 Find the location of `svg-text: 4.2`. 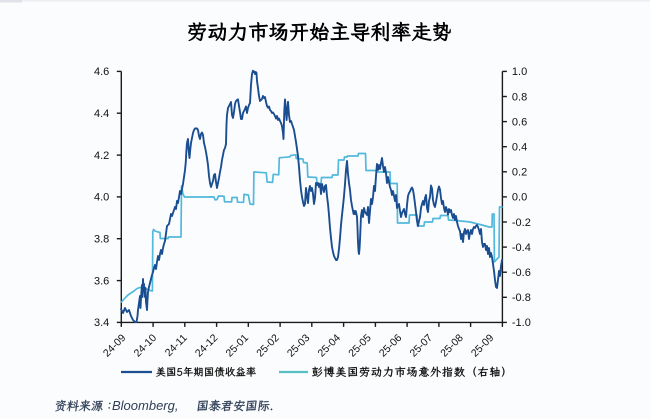

svg-text: 4.2 is located at coordinates (101, 156).